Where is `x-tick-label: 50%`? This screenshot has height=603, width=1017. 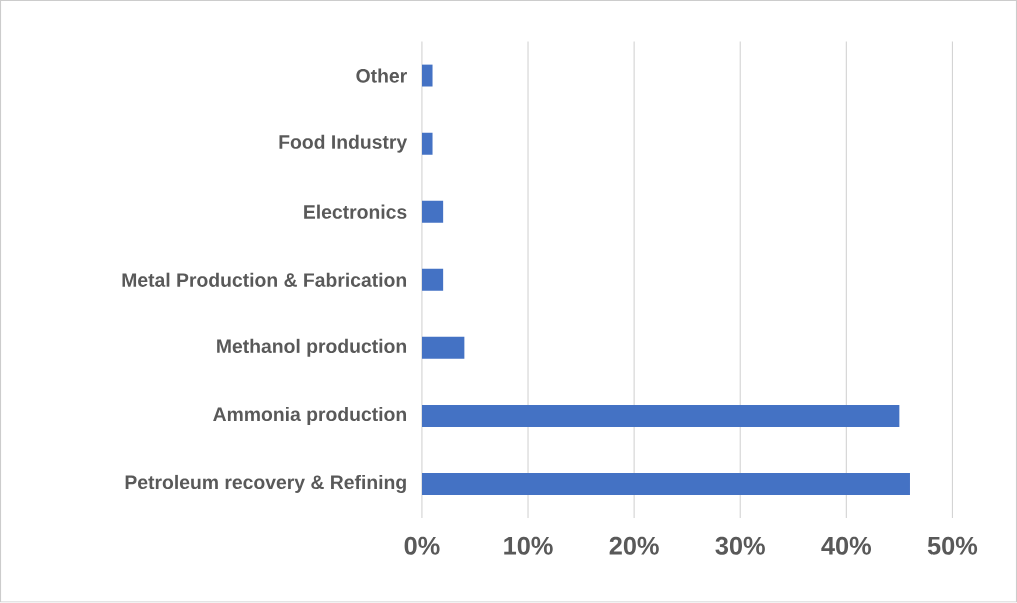 x-tick-label: 50% is located at coordinates (952, 545).